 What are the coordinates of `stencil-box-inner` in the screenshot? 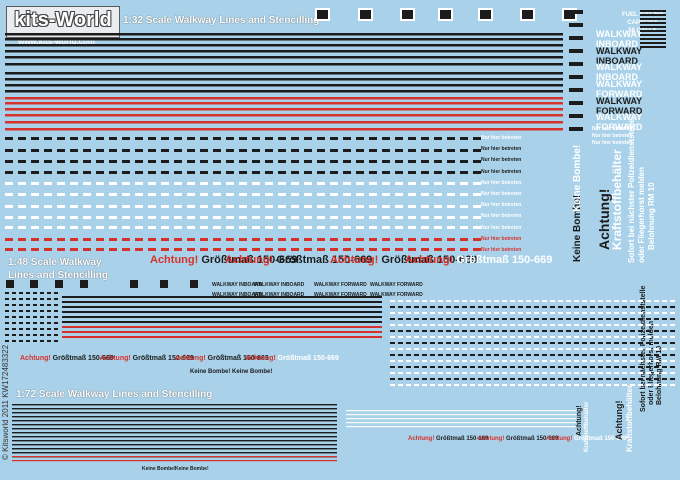 It's located at (485, 14).